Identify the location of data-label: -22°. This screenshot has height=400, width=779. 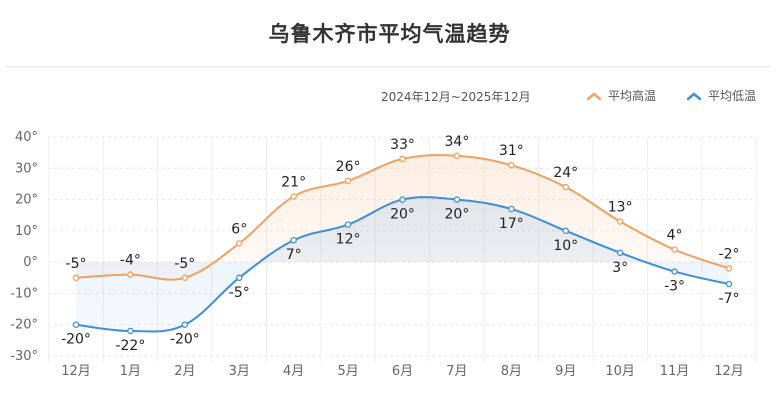
(130, 346).